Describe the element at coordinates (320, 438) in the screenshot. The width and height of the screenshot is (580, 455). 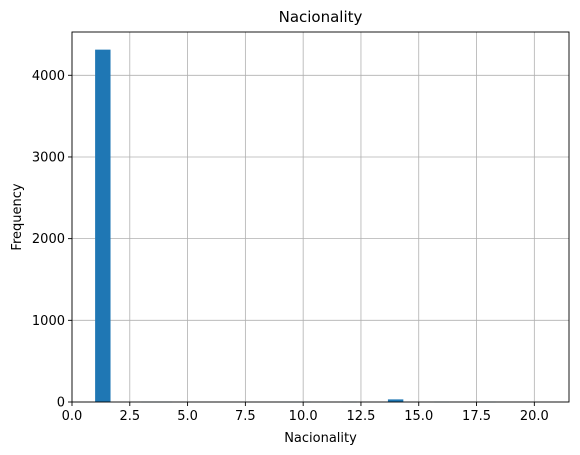
I see `x-axis-label: Nacionality` at that location.